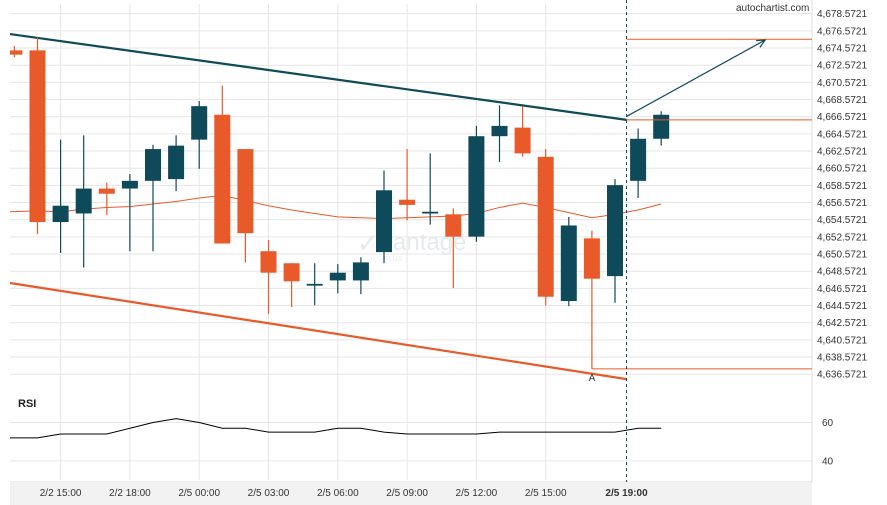 This screenshot has width=887, height=505. Describe the element at coordinates (318, 331) in the screenshot. I see `support-line` at that location.